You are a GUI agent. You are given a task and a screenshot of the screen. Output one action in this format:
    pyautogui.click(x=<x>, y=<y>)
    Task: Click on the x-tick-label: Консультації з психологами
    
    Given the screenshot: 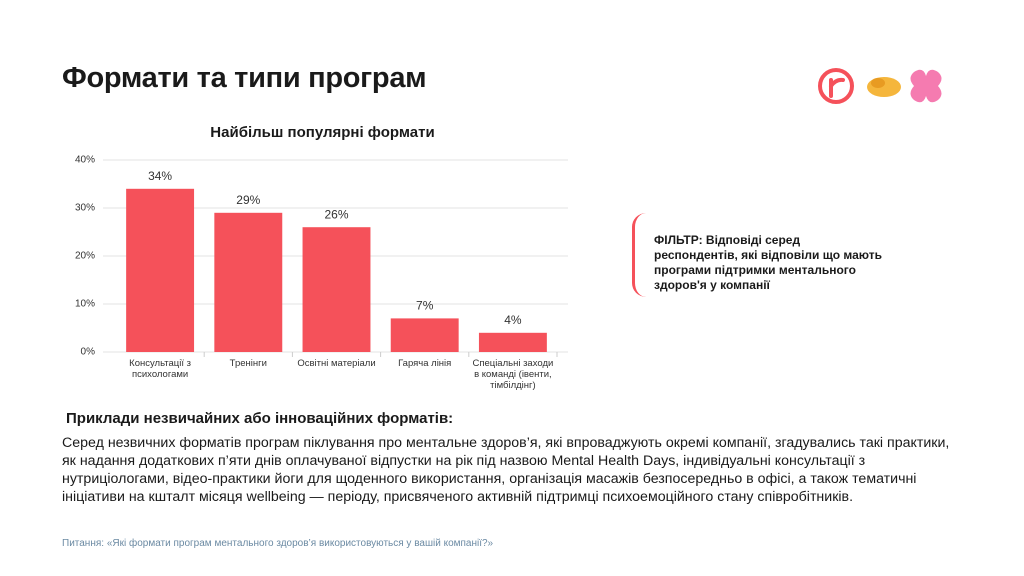 What is the action you would take?
    pyautogui.click(x=160, y=369)
    